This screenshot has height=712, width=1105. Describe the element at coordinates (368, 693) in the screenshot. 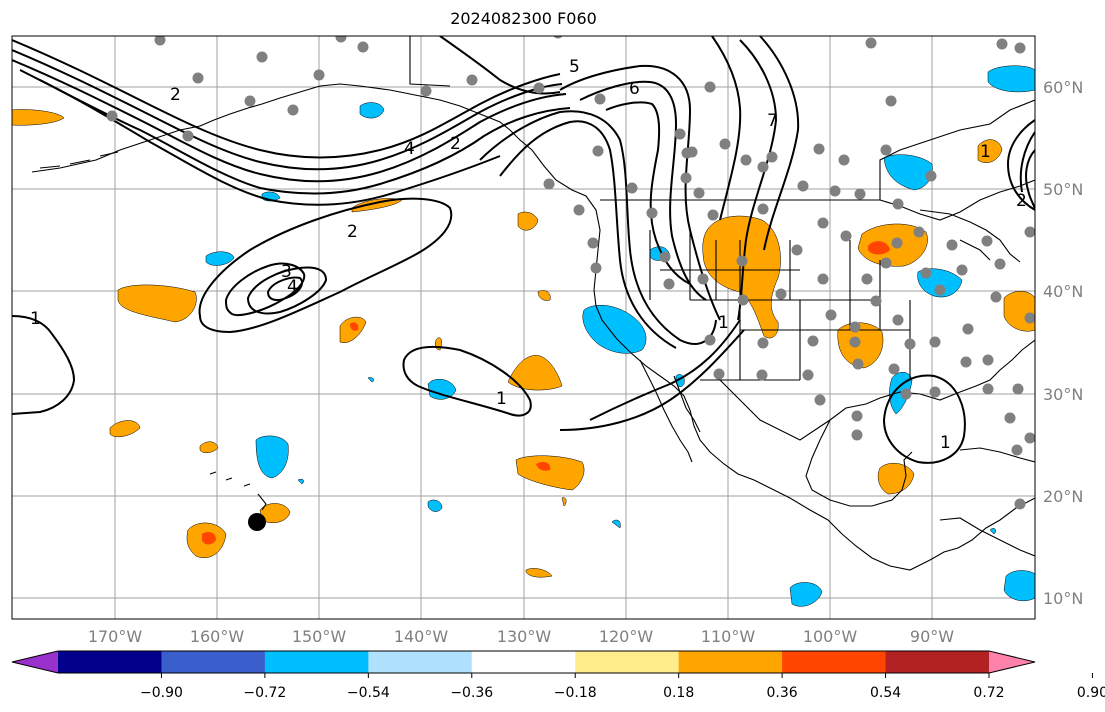

I see `colorbar-tick-label: −0.54` at that location.